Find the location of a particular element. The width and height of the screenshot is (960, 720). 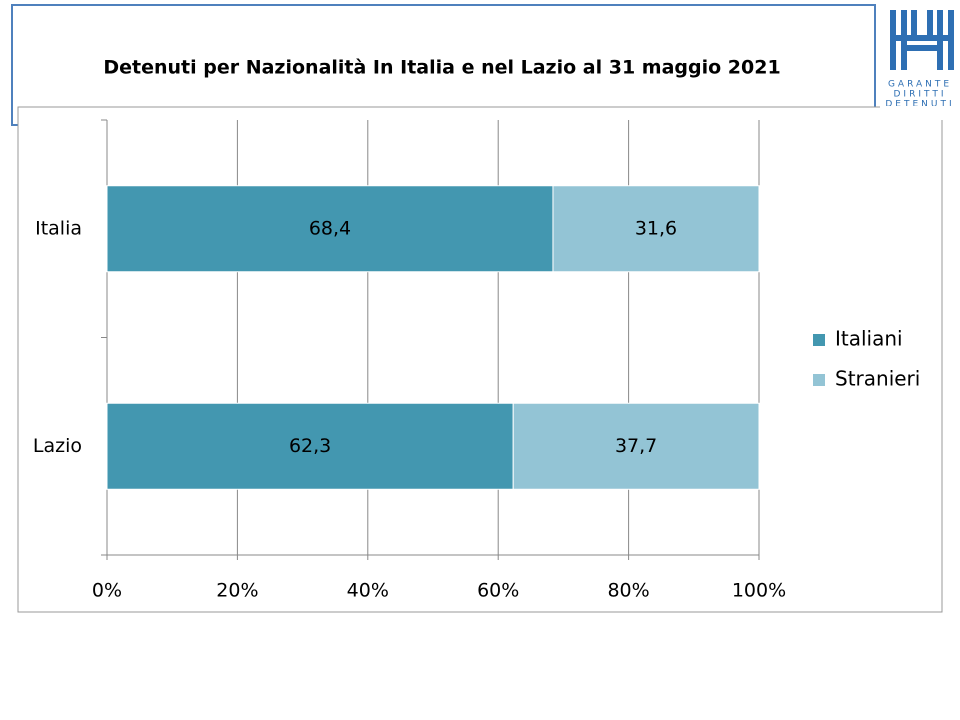

legend-label: Italiani is located at coordinates (869, 339).